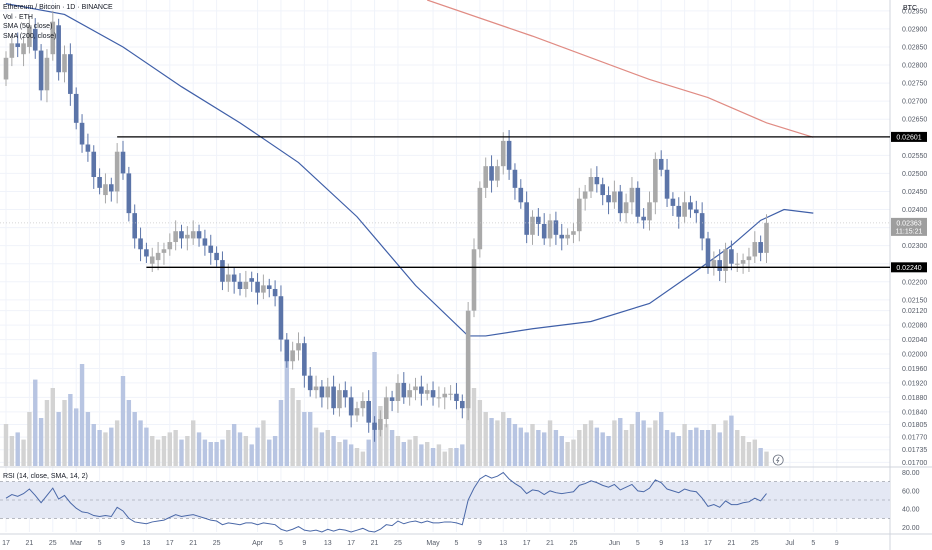 The width and height of the screenshot is (932, 550). I want to click on price-tick-label: 0.01700, so click(914, 463).